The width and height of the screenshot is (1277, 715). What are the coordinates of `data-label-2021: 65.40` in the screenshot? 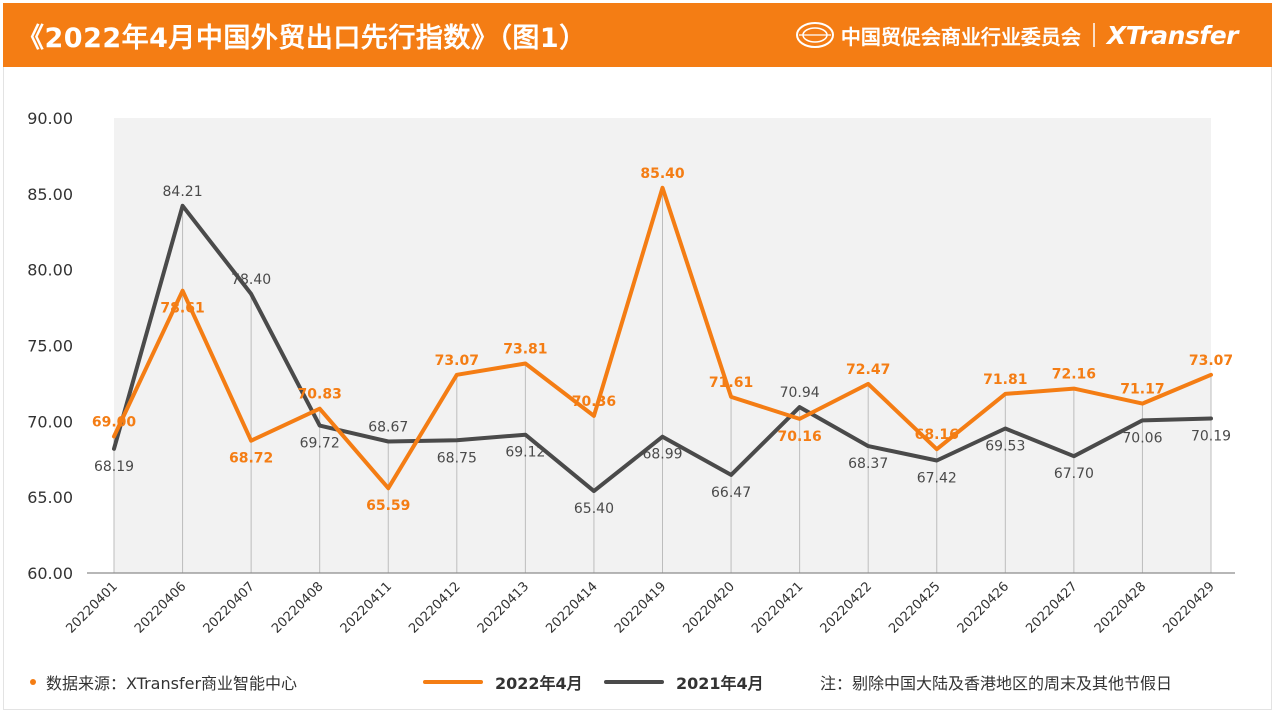 It's located at (594, 509).